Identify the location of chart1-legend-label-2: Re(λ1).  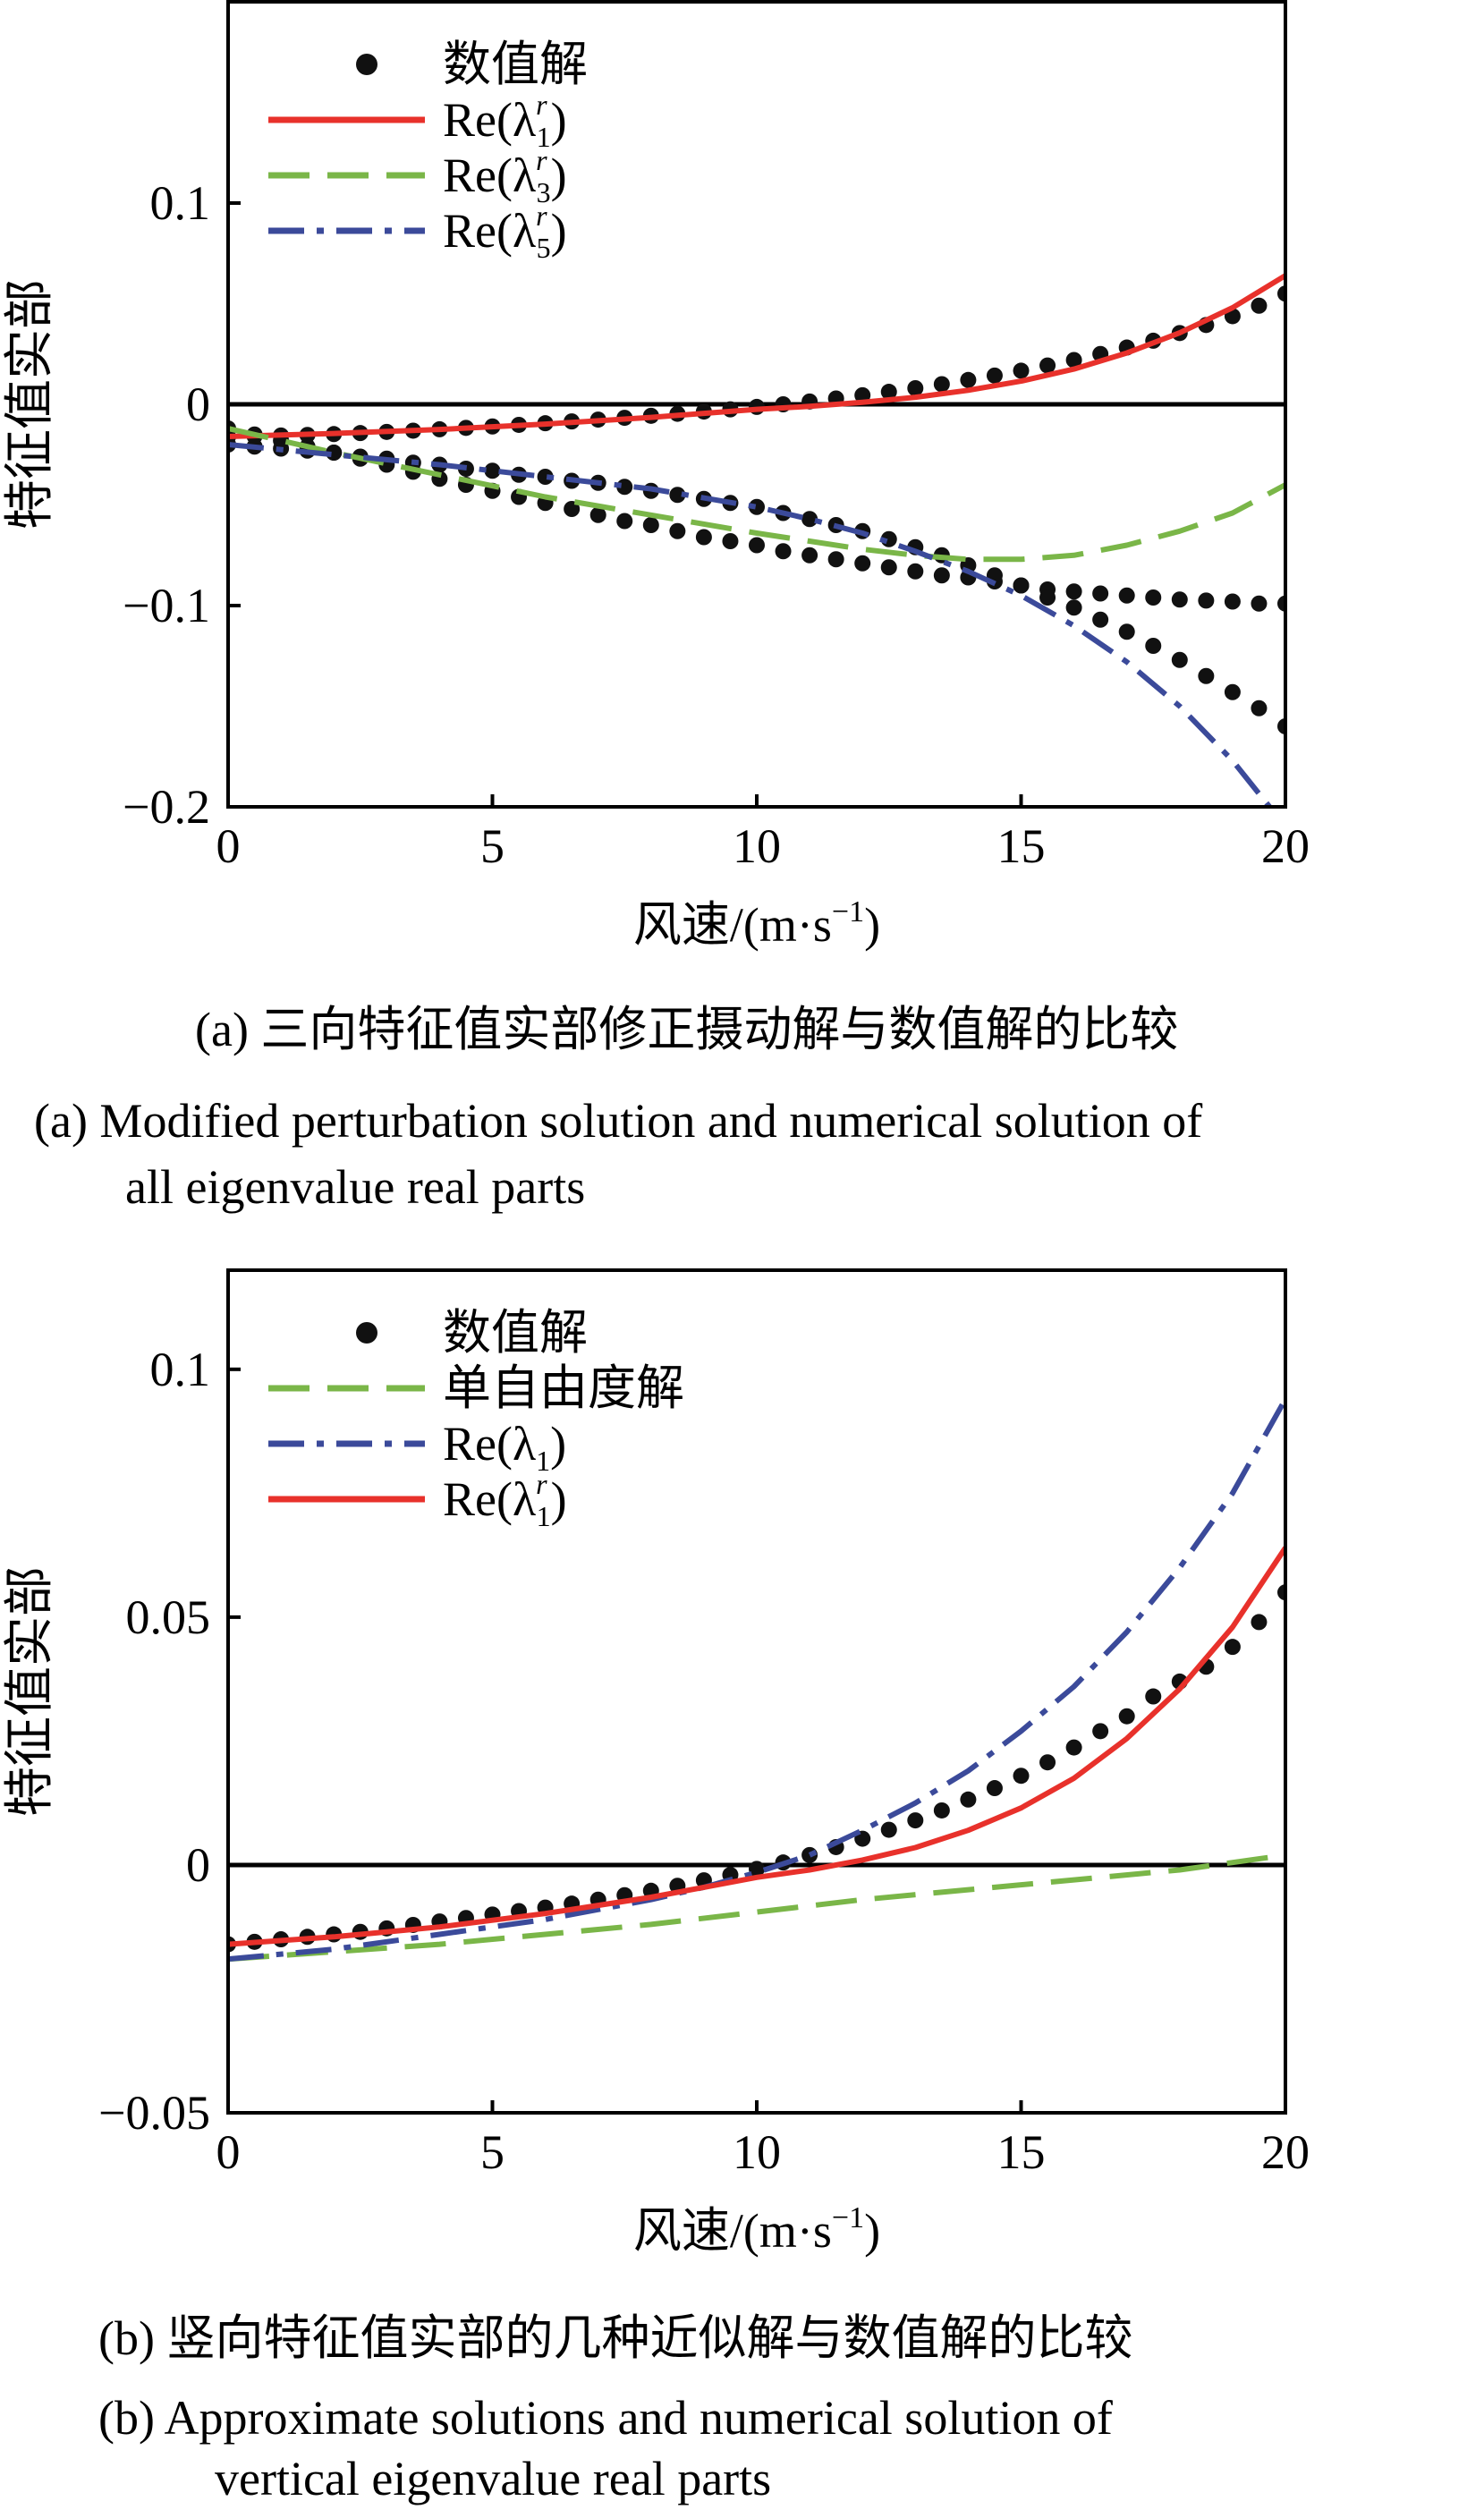
(505, 1447).